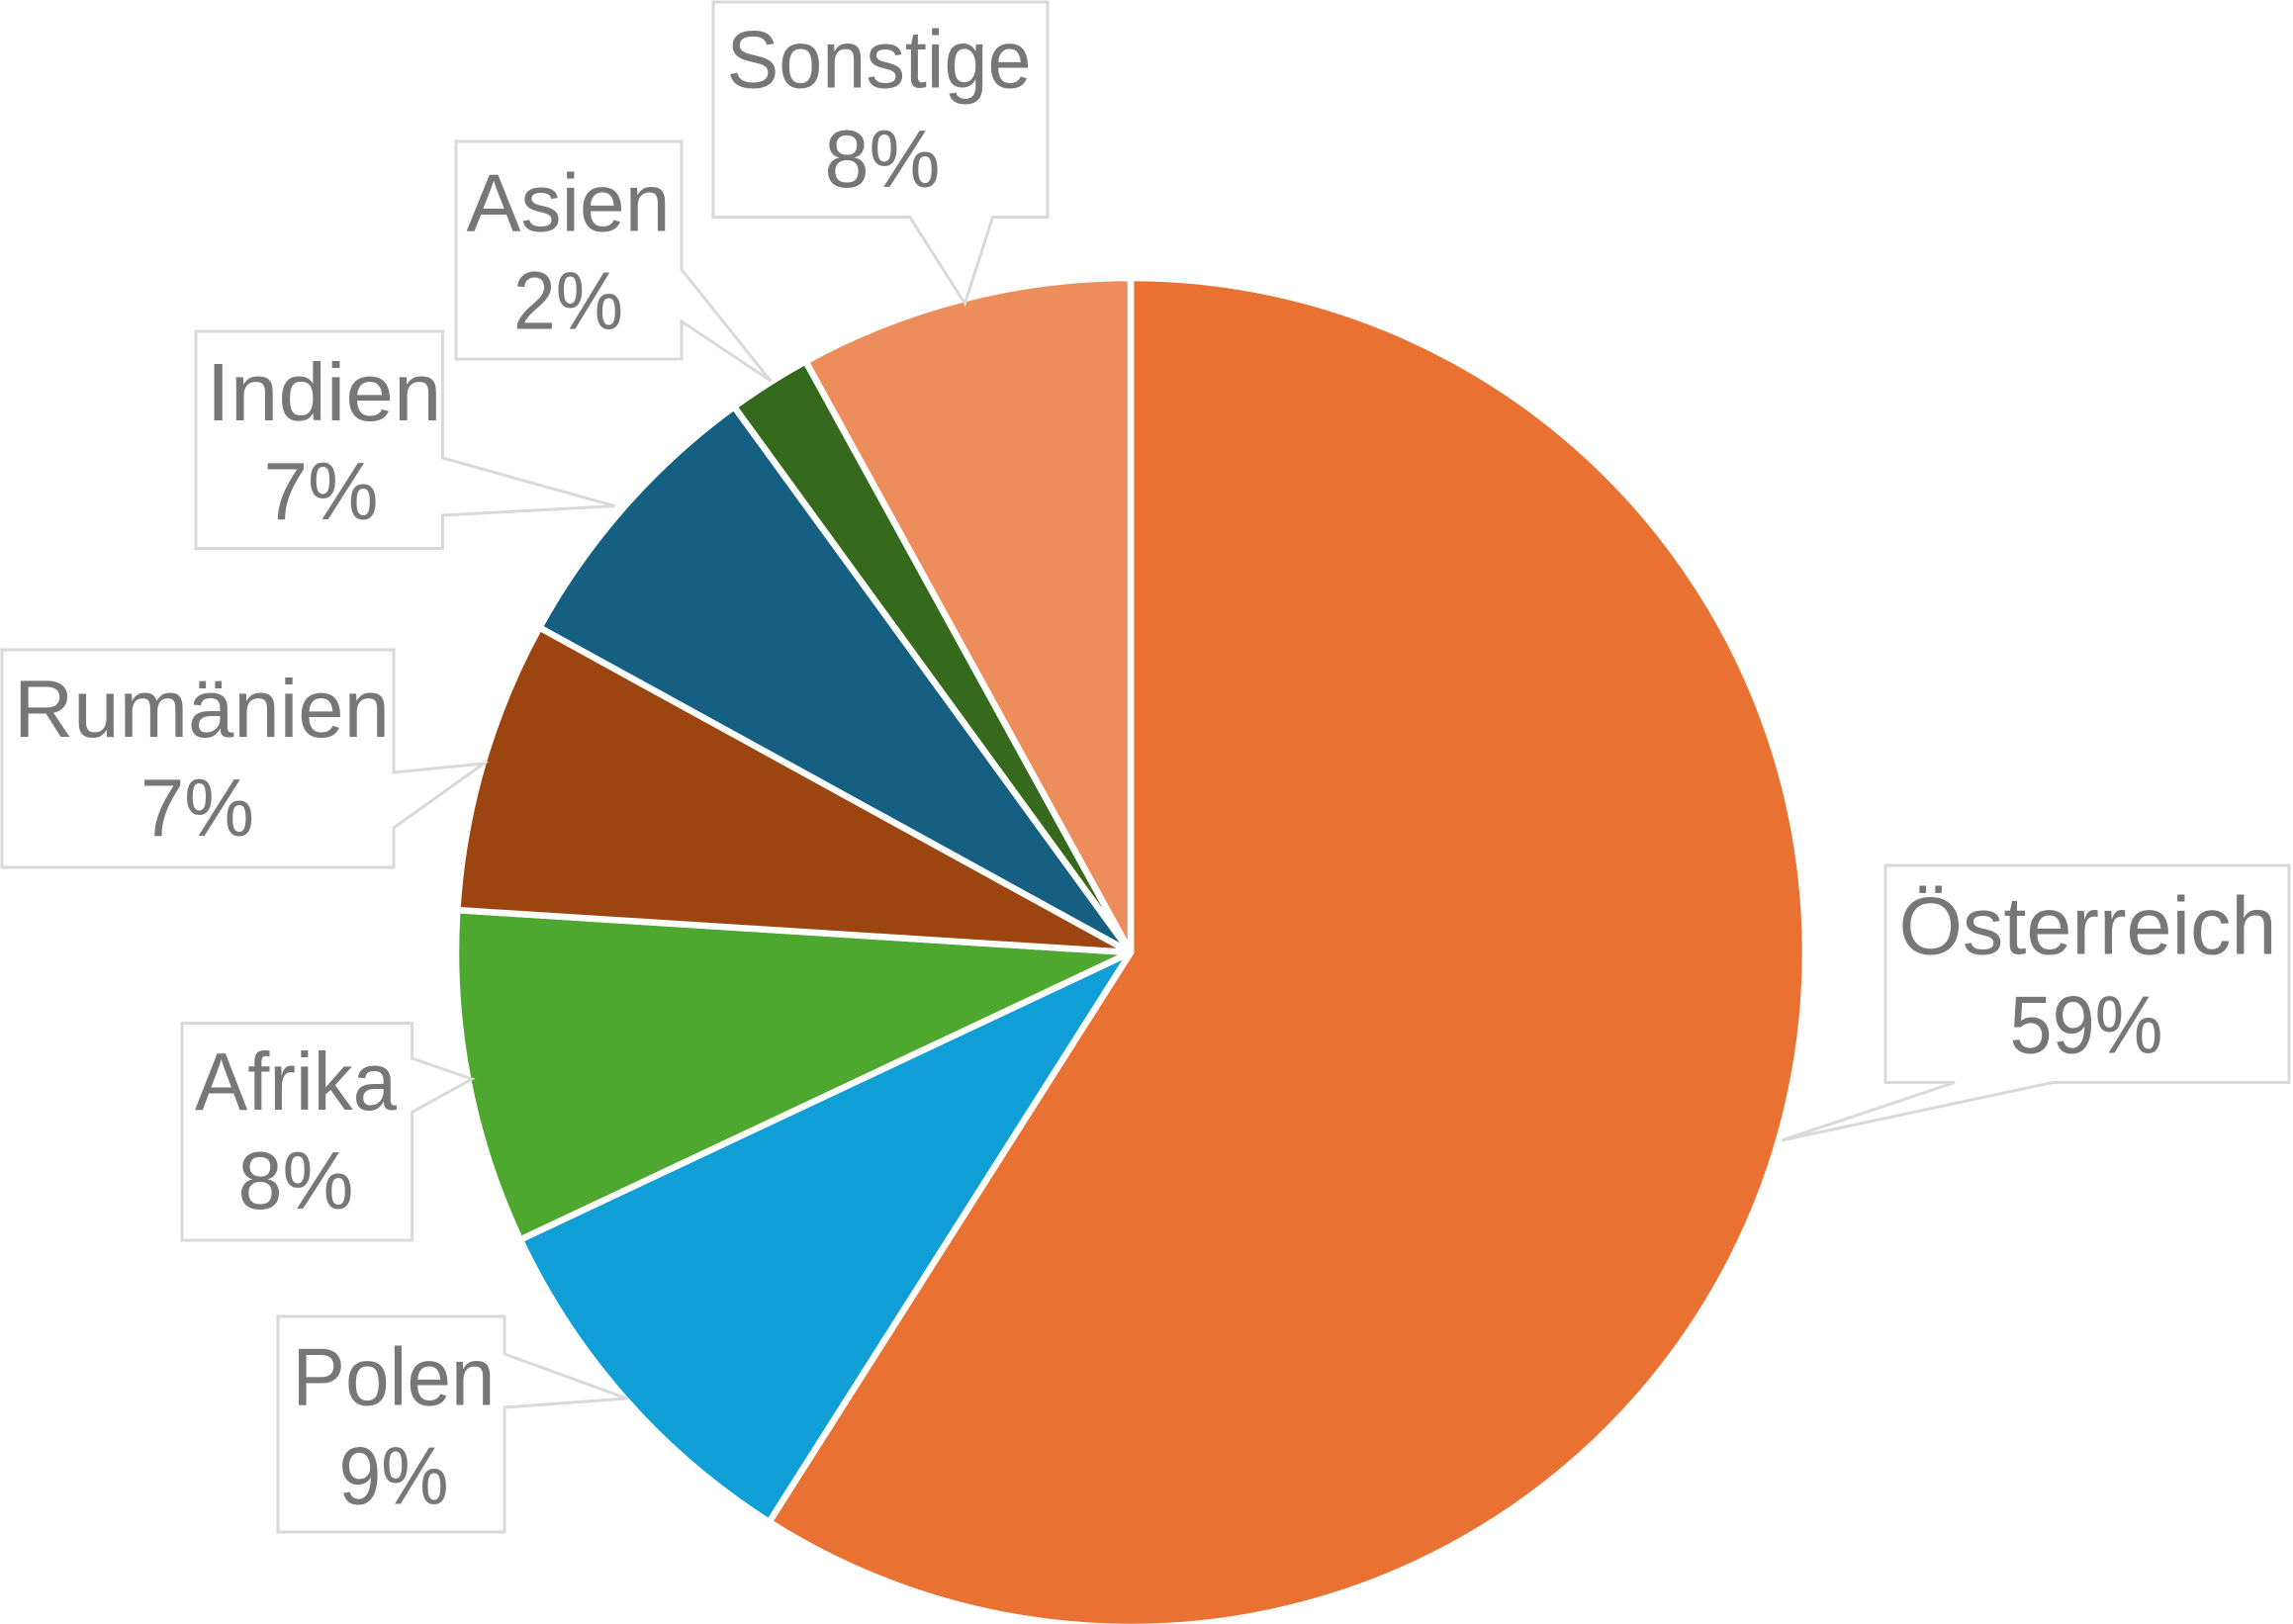 The width and height of the screenshot is (2293, 1624). Describe the element at coordinates (202, 709) in the screenshot. I see `svg-text: Rumänien` at that location.